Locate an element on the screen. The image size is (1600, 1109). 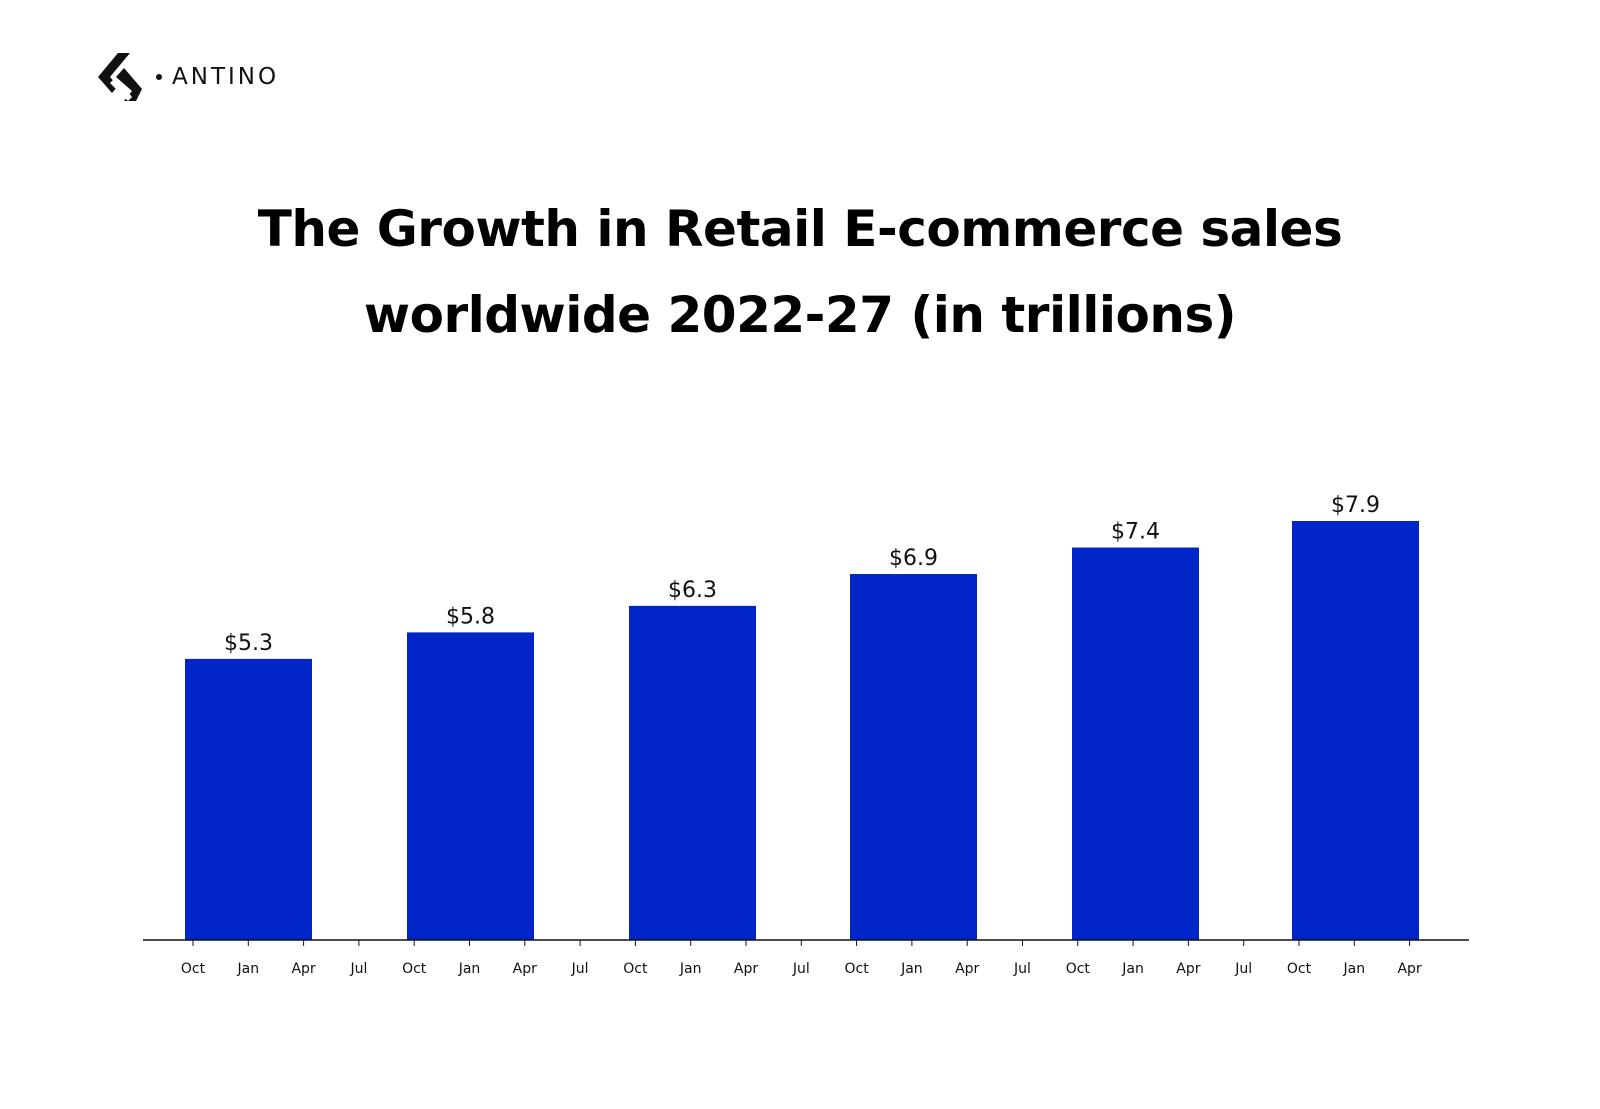
x-tick-label-7: Apr is located at coordinates (525, 969).